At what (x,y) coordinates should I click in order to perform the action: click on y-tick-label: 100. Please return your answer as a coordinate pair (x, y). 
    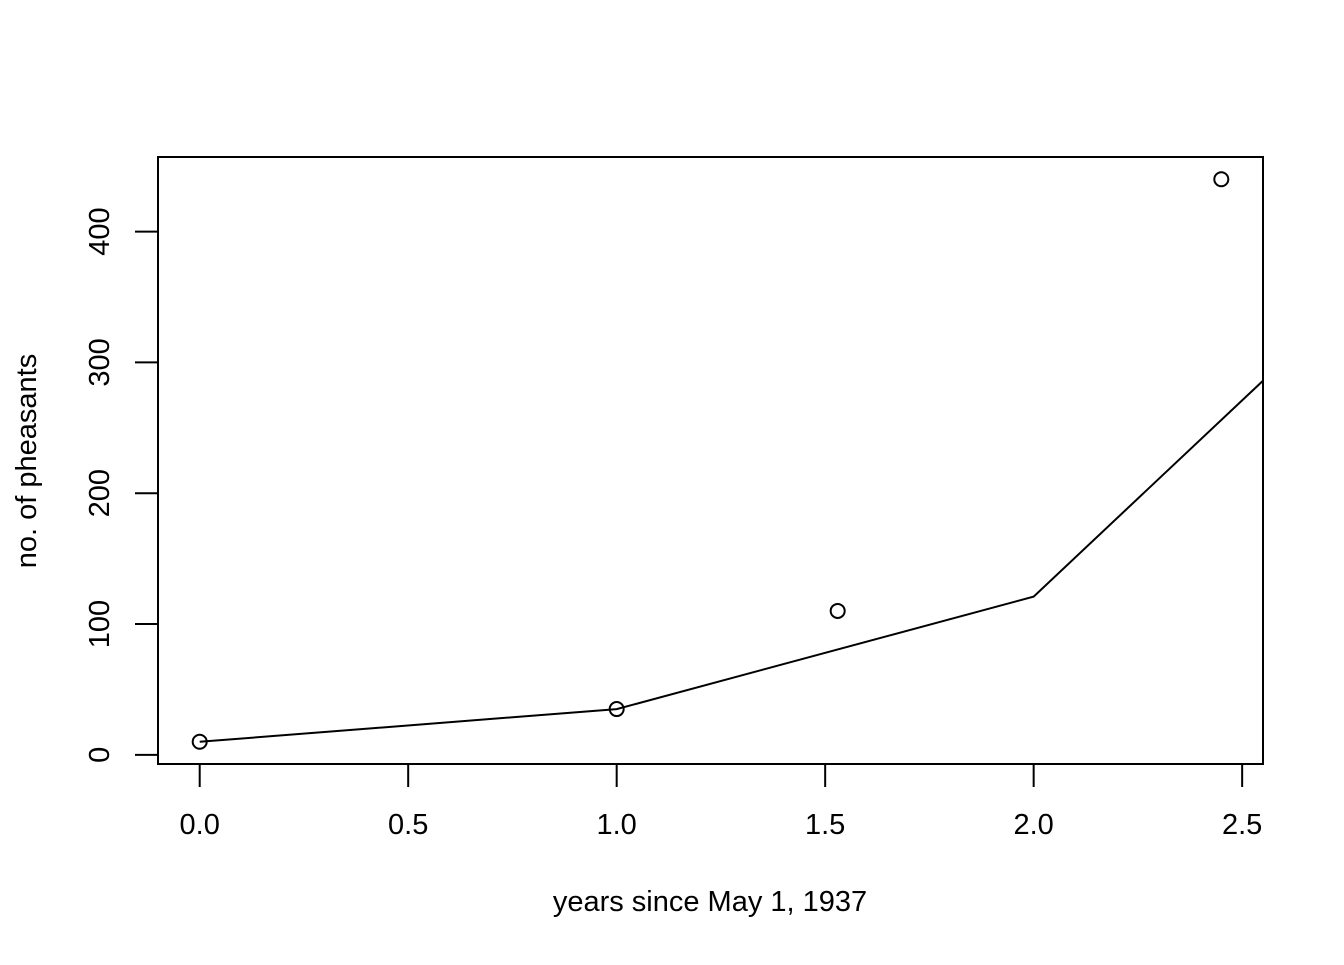
    Looking at the image, I should click on (100, 624).